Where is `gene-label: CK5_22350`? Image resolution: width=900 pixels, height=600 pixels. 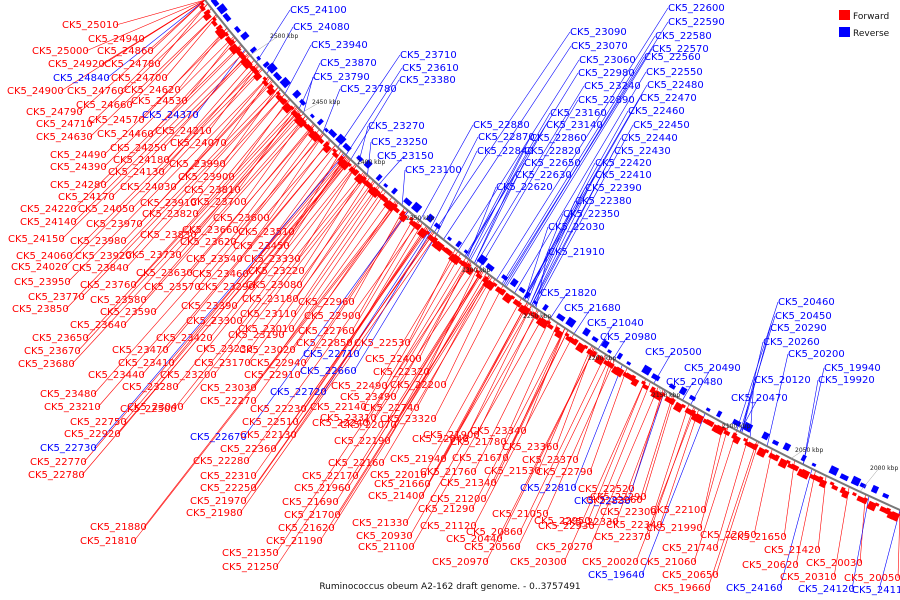 gene-label: CK5_22350 is located at coordinates (591, 214).